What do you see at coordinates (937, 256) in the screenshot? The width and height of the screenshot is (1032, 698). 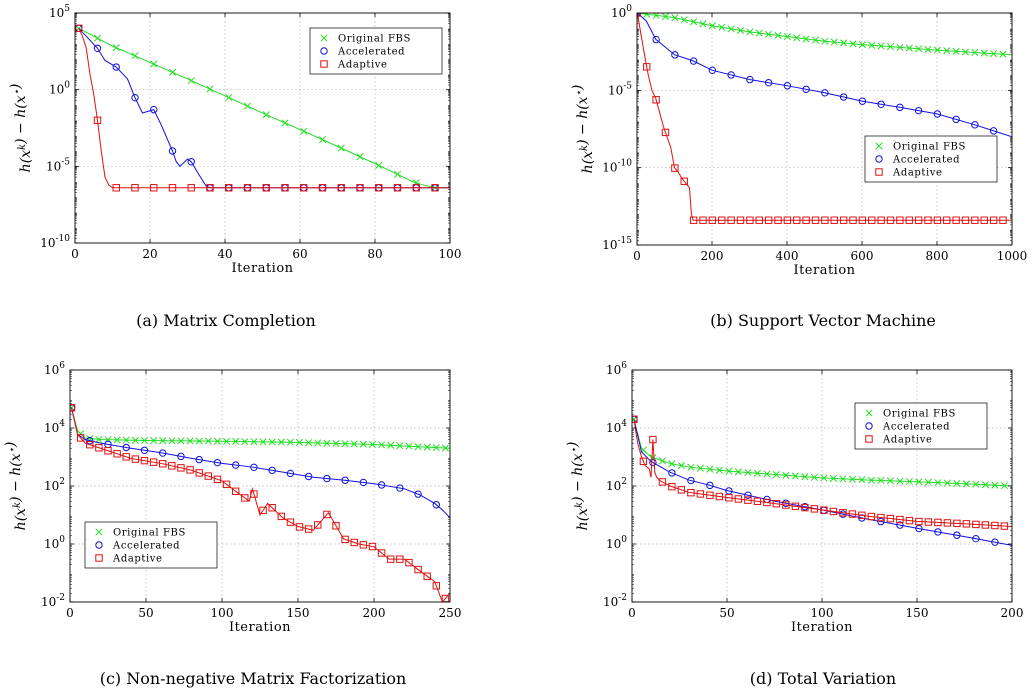 I see `x-tick-label: 800` at bounding box center [937, 256].